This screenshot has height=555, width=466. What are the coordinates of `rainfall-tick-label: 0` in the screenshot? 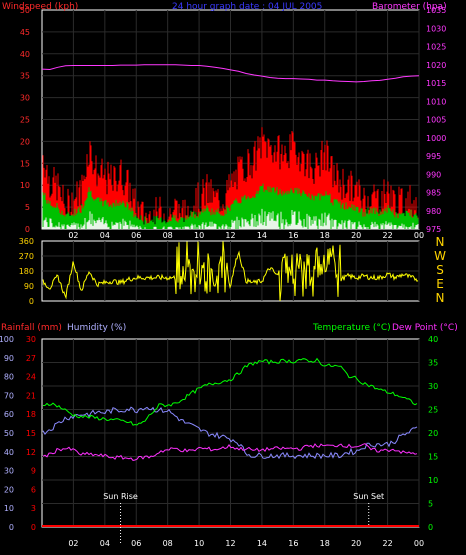 It's located at (33, 527).